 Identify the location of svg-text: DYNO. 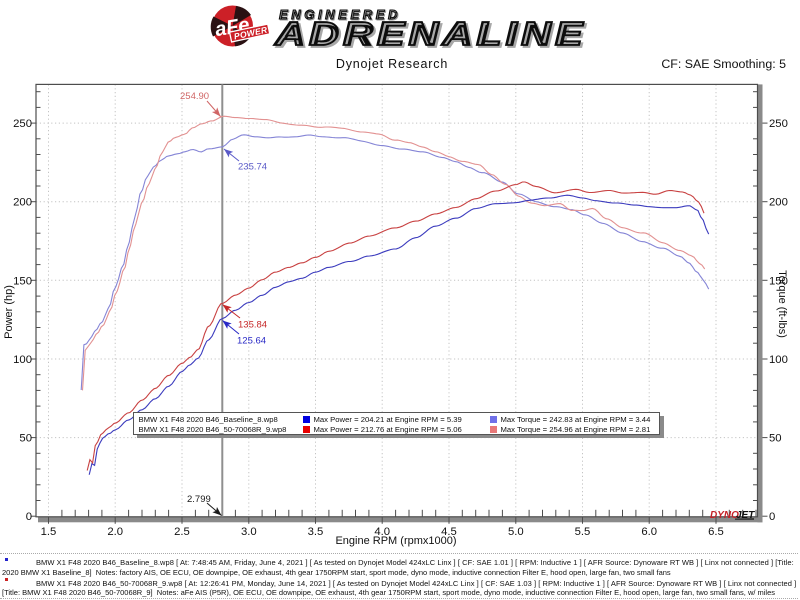
(724, 515).